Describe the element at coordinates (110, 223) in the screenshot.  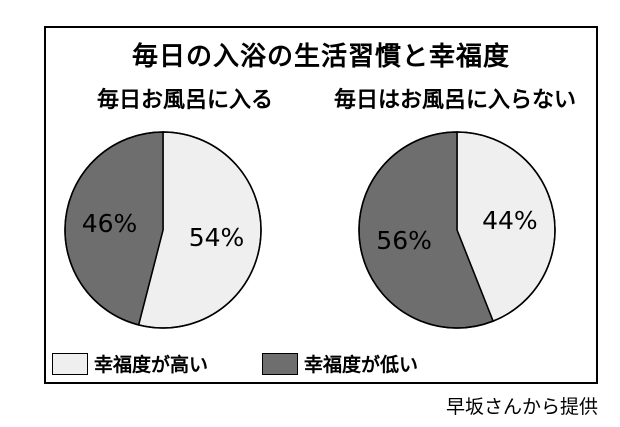
I see `pie-label-daily-low: 46%` at that location.